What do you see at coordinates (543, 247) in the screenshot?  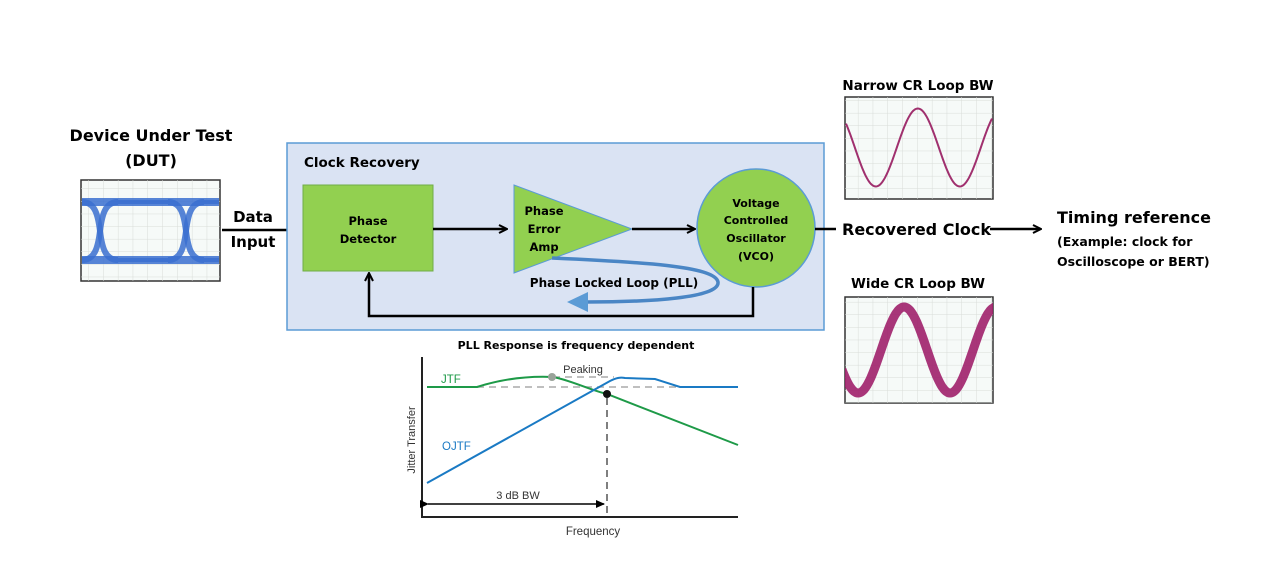 I see `amp-label-3: Amp` at bounding box center [543, 247].